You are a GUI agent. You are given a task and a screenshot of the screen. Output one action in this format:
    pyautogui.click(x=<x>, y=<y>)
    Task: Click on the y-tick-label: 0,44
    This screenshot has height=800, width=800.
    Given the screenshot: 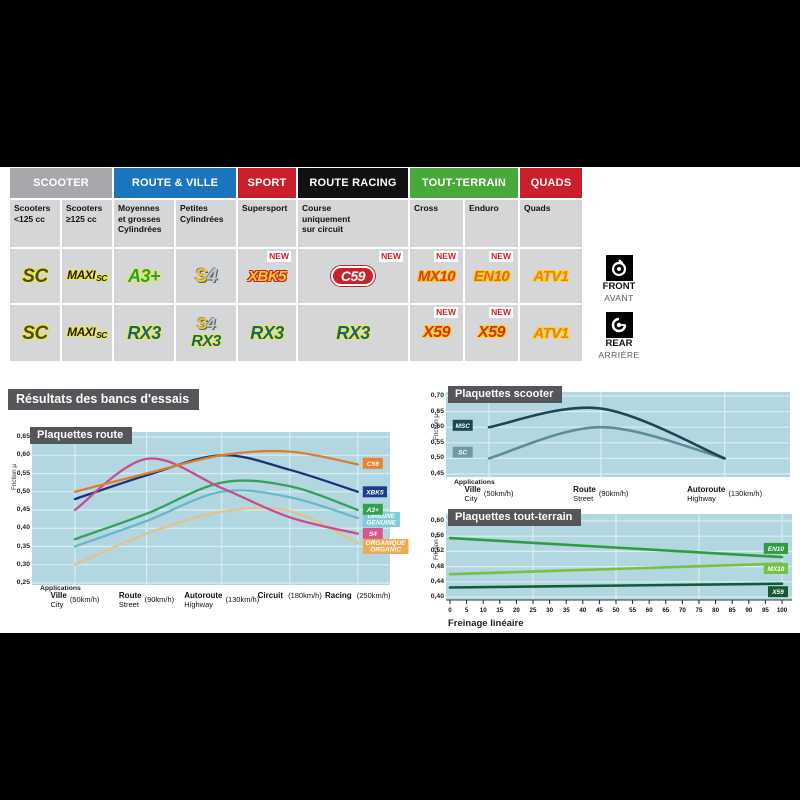 What is the action you would take?
    pyautogui.click(x=437, y=581)
    